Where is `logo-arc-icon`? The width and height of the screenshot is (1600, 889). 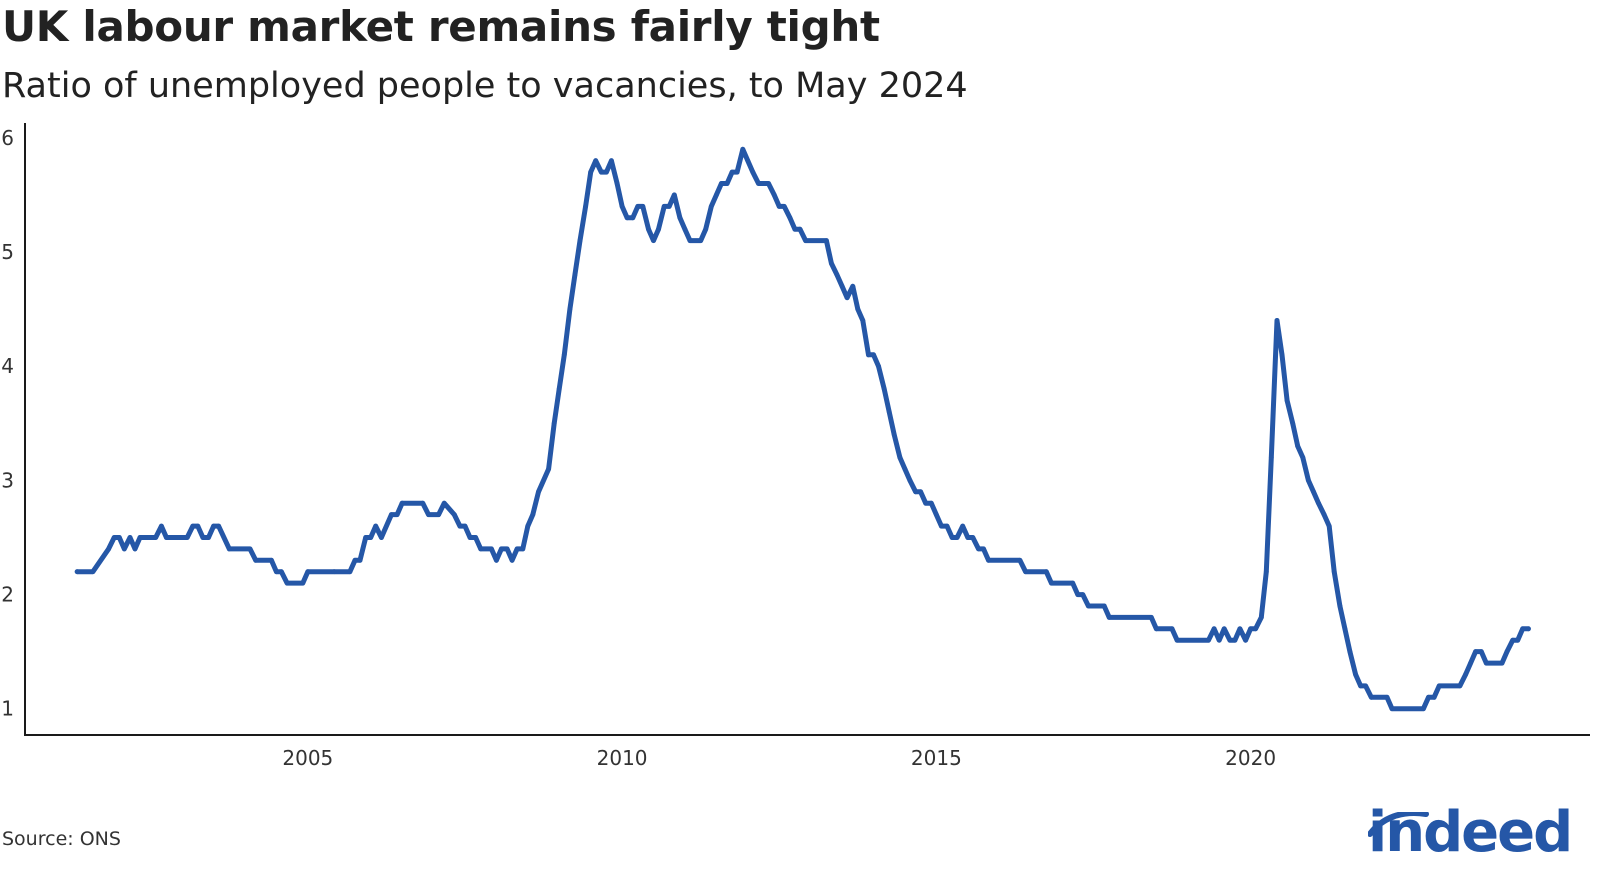
logo-arc-icon is located at coordinates (1398, 824).